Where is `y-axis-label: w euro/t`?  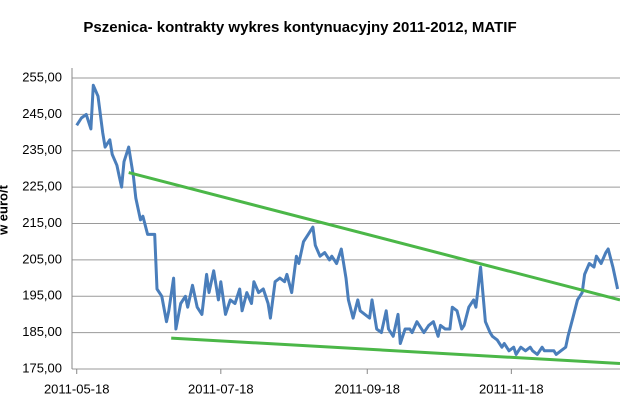
y-axis-label: w euro/t is located at coordinates (5, 210).